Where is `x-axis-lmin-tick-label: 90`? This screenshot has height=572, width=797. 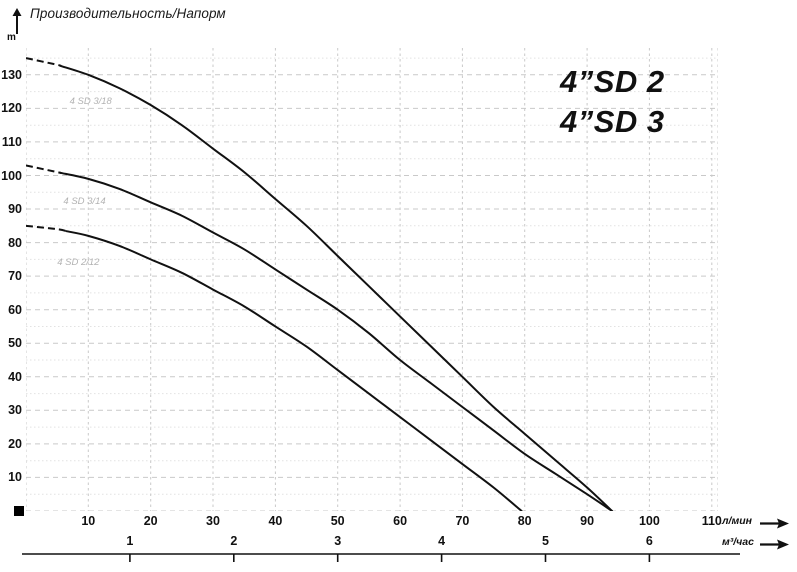
x-axis-lmin-tick-label: 90 is located at coordinates (587, 521).